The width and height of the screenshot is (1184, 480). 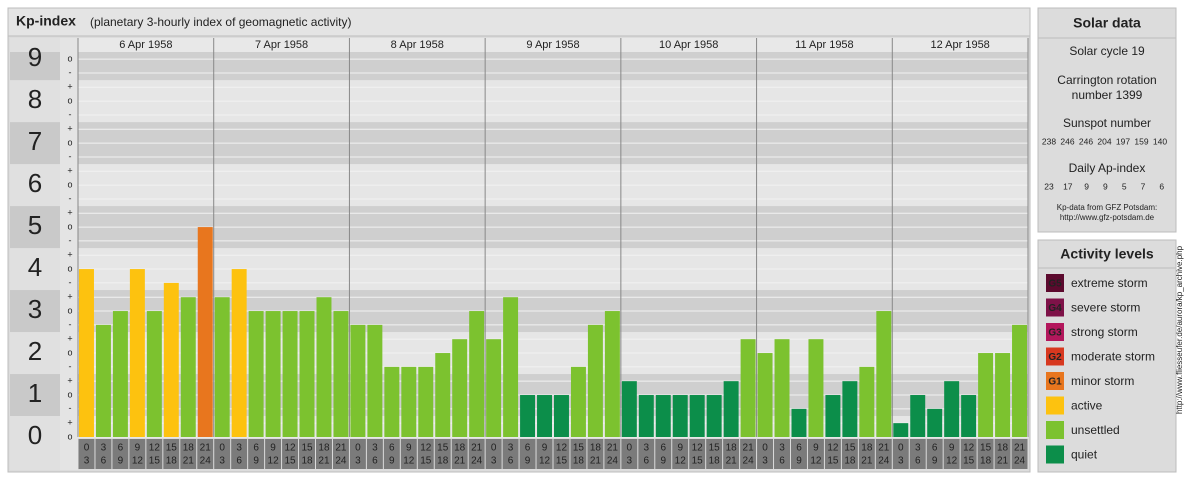 What do you see at coordinates (281, 45) in the screenshot?
I see `day-label: 7 Apr 1958` at bounding box center [281, 45].